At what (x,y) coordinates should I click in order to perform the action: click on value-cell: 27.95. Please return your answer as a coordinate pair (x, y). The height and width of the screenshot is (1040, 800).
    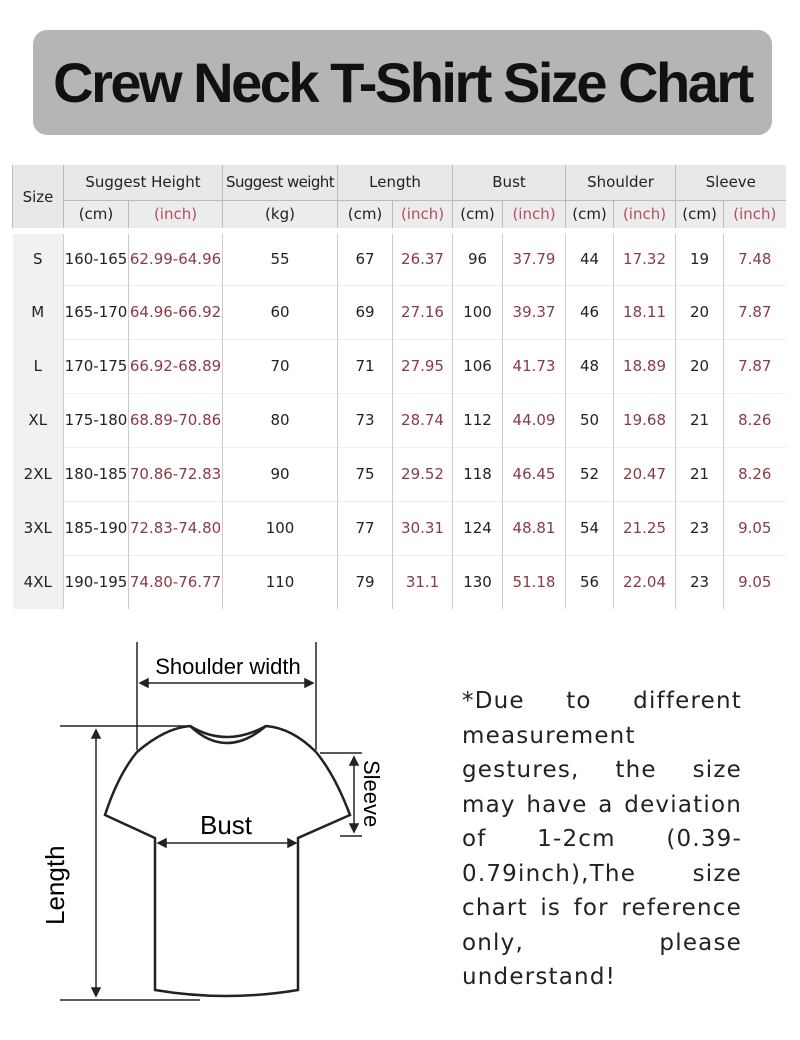
    Looking at the image, I should click on (422, 365).